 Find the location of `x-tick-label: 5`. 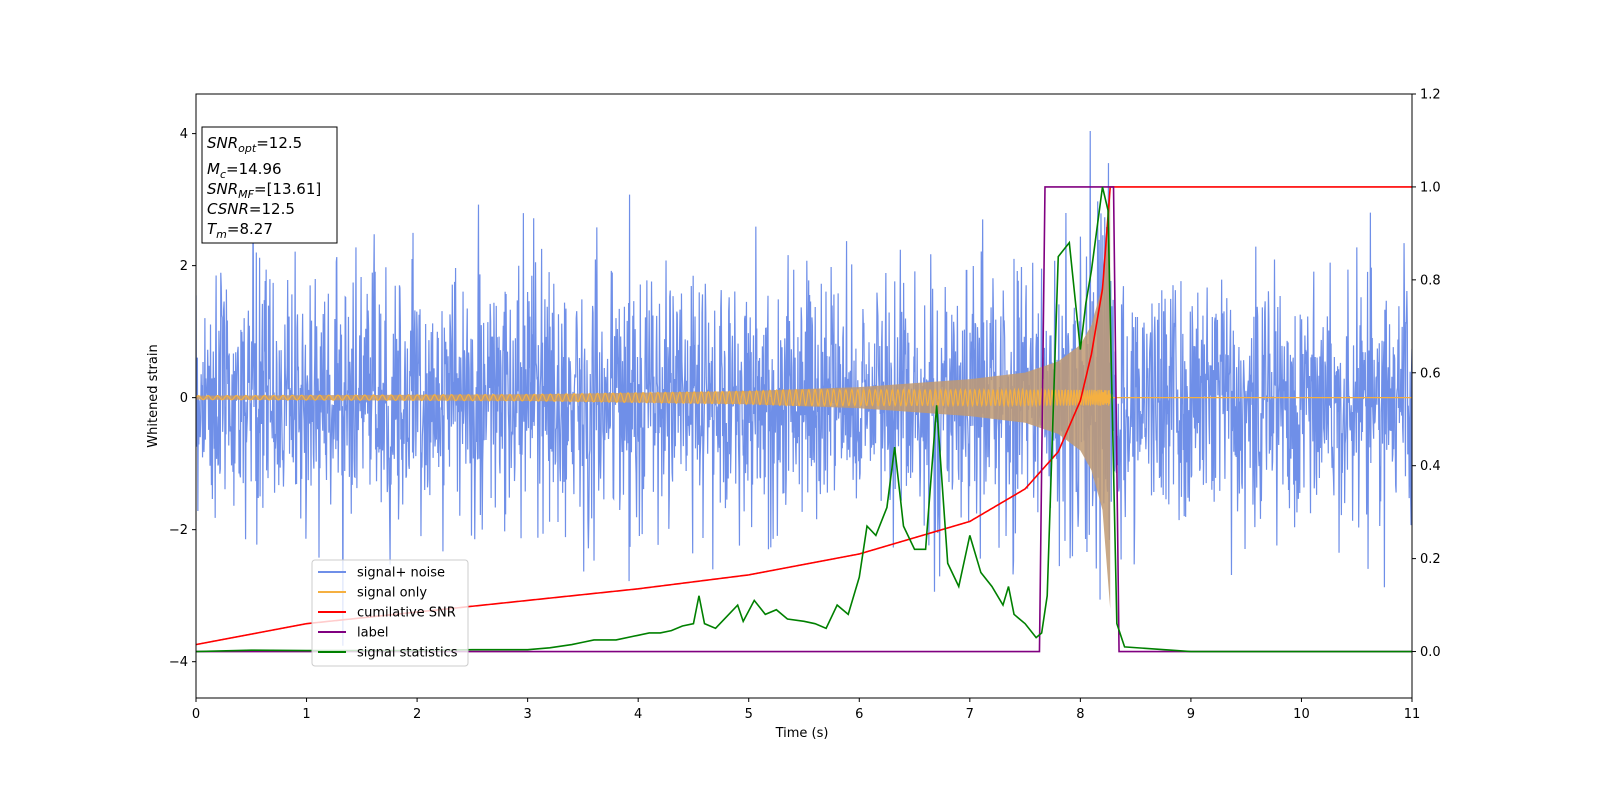

x-tick-label: 5 is located at coordinates (749, 714).